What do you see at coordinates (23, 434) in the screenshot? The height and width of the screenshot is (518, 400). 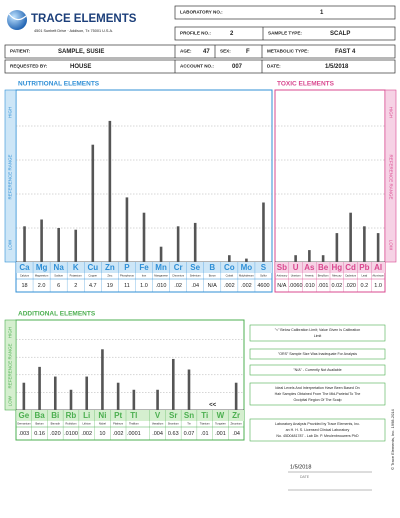 I see `element-value: .003` at bounding box center [23, 434].